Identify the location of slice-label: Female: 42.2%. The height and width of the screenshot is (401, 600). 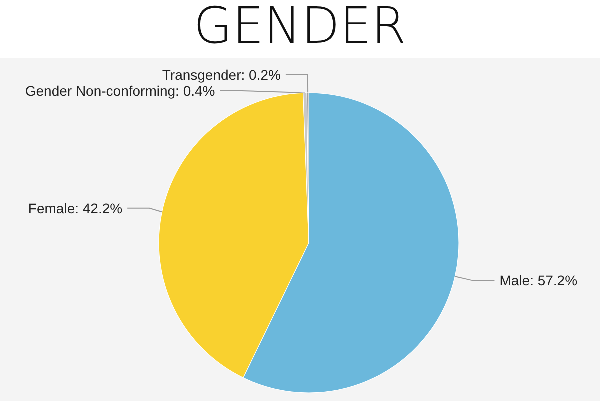
(75, 208).